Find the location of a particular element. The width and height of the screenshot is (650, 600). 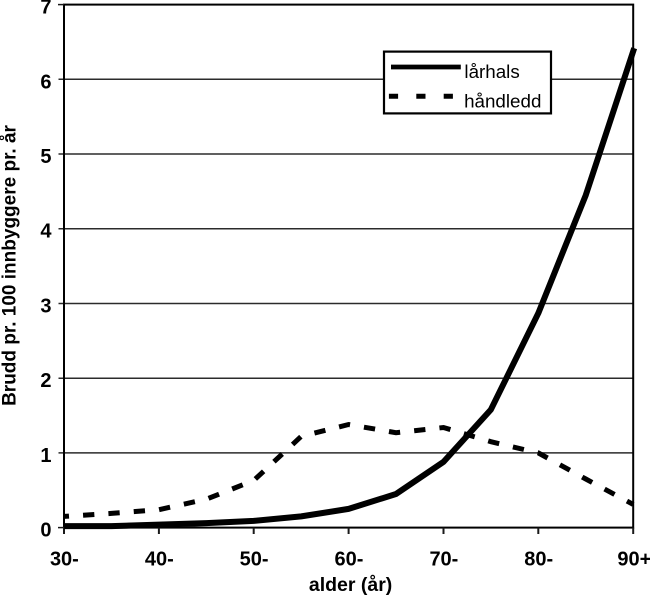

svg-text:Brudd pr. 100 innbyggere pr. å: Brudd pr. 100 innbyggere pr. år is located at coordinates (10, 264).